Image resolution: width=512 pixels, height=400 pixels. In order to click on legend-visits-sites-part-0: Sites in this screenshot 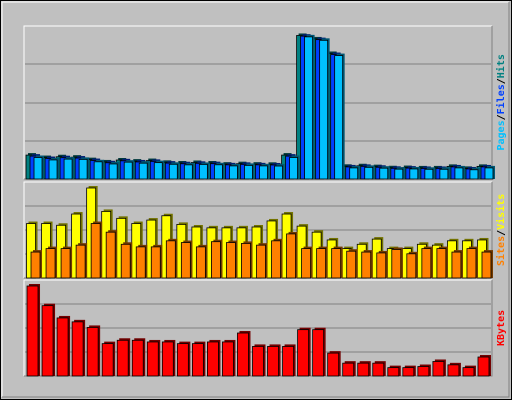, I will do `click(501, 251)`.